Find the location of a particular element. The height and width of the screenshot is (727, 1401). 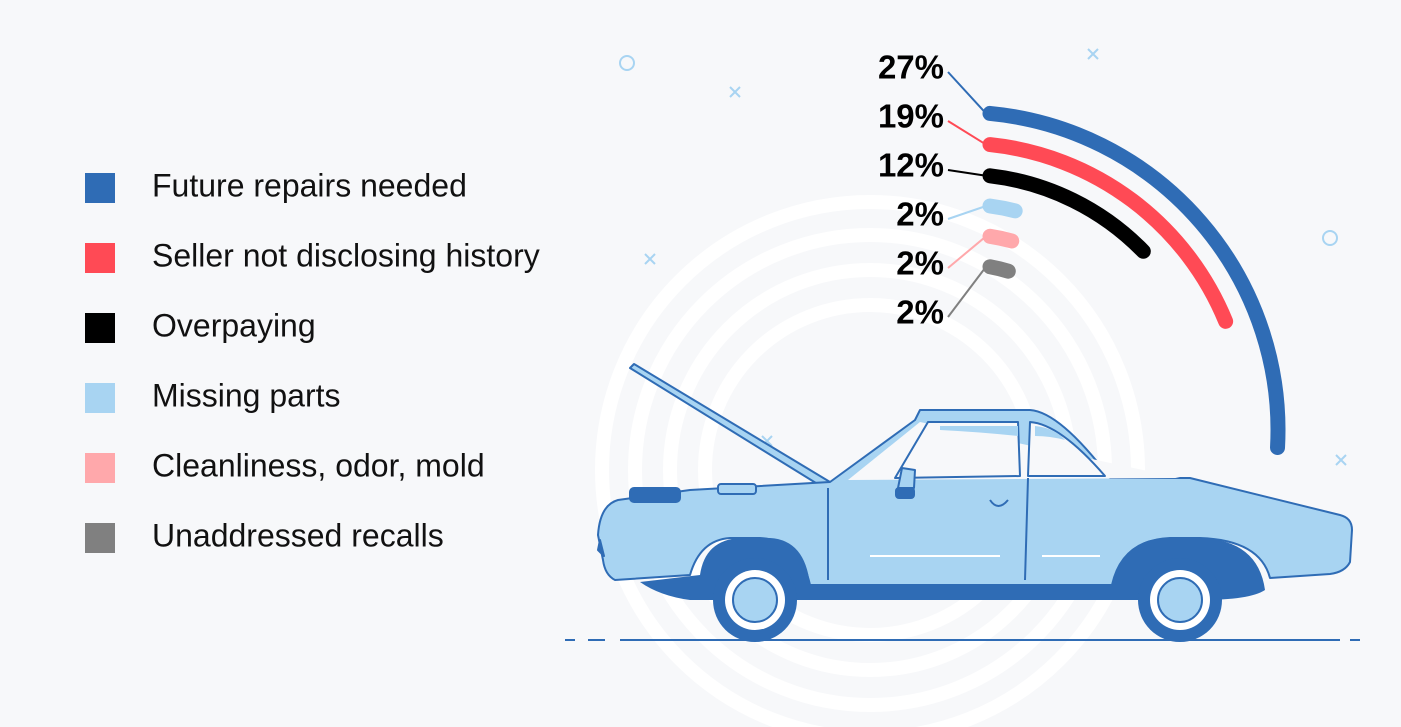

value-label: 19% is located at coordinates (911, 116).